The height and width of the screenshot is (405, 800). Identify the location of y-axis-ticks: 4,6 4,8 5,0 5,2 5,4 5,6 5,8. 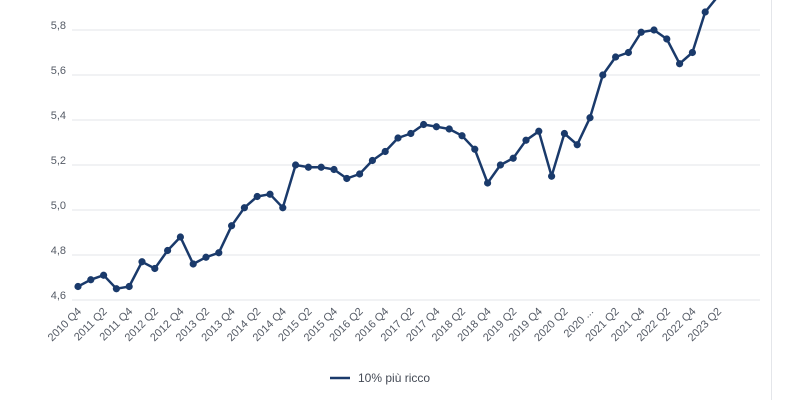
(58, 161).